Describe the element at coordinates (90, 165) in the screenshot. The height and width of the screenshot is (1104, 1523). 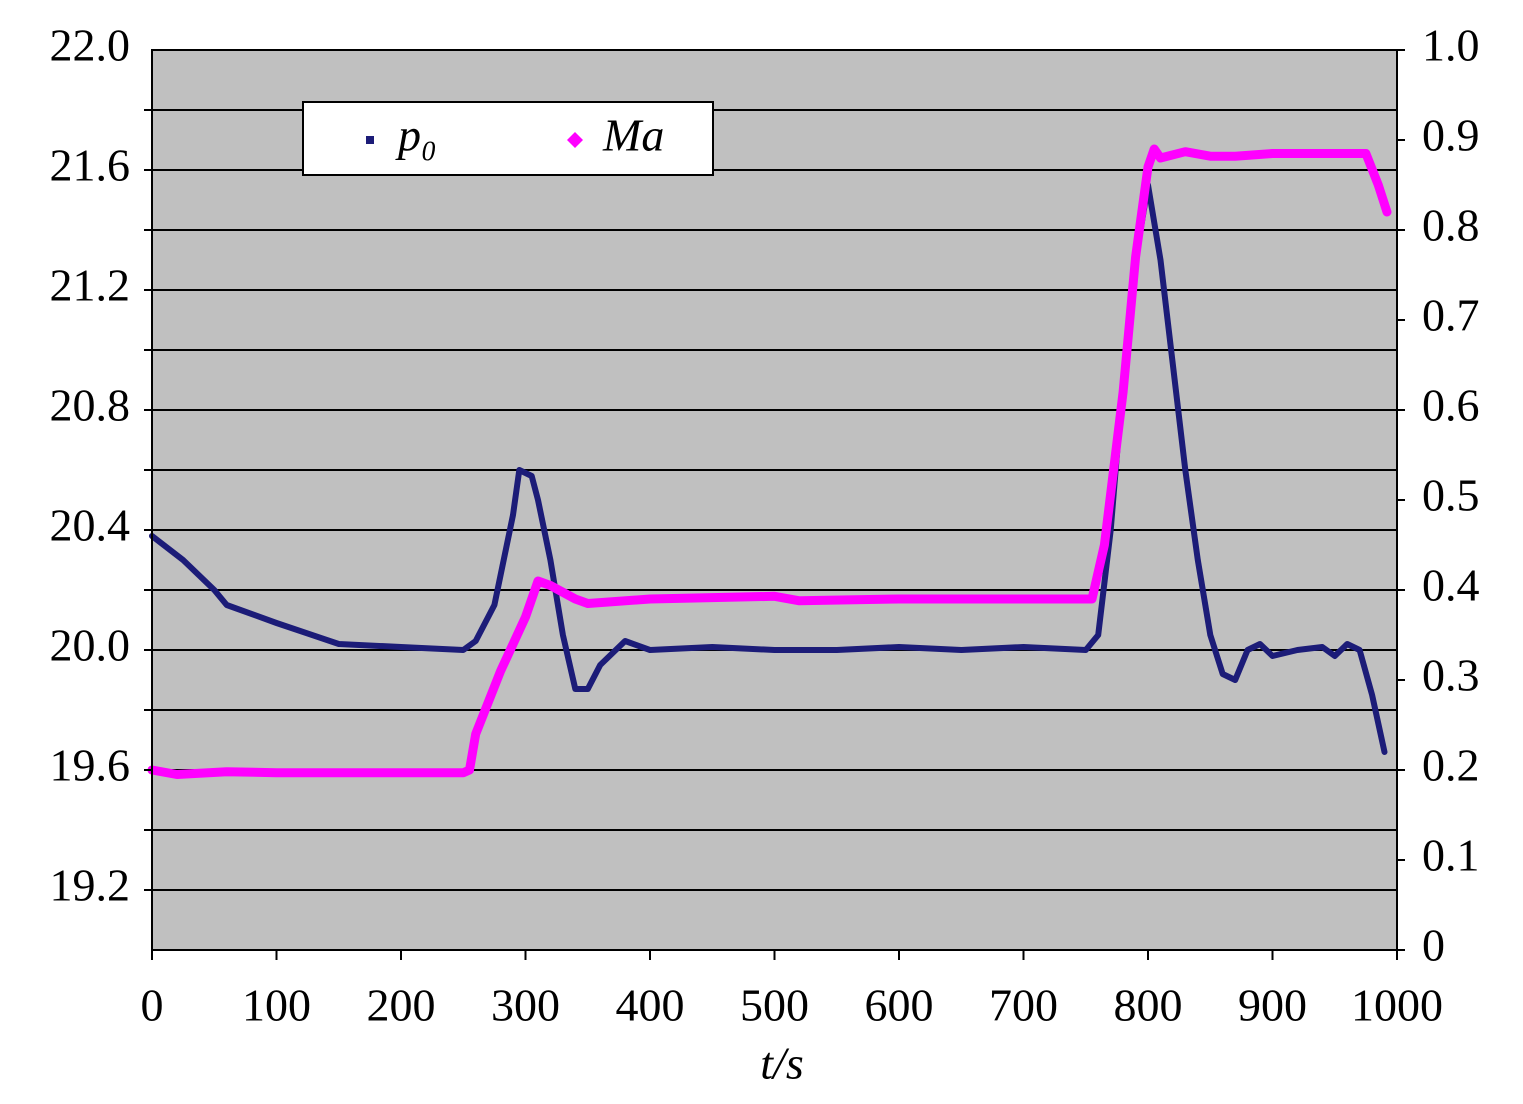
I see `y-tick-label: 21.6` at that location.